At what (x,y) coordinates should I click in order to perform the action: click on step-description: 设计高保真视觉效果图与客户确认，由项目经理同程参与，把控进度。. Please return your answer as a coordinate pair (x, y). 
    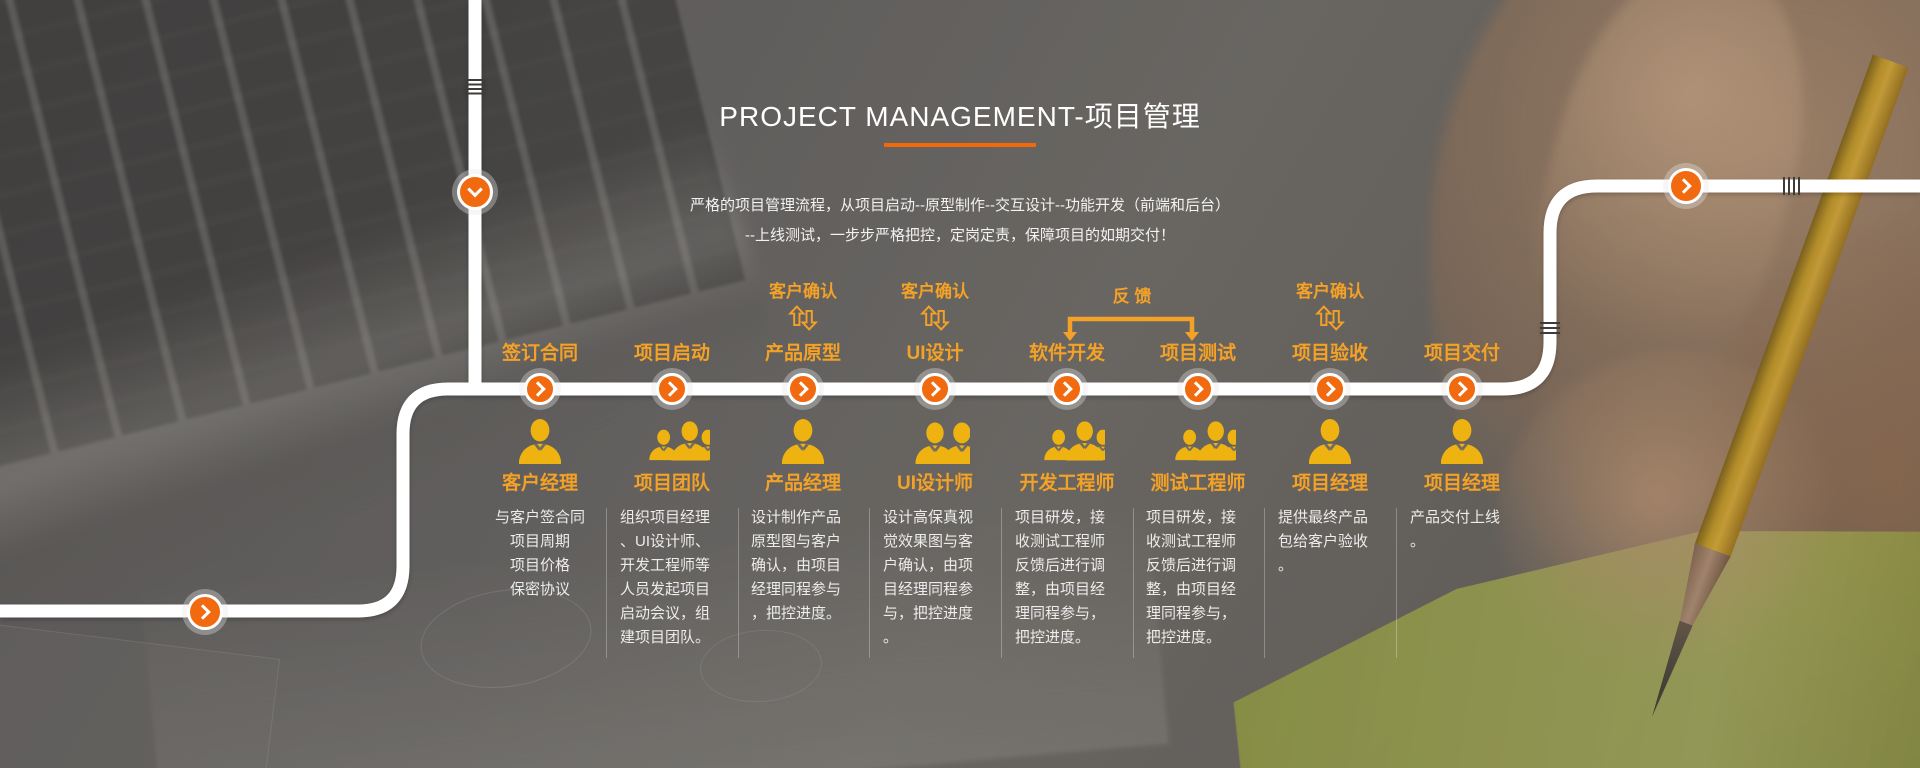
    Looking at the image, I should click on (928, 577).